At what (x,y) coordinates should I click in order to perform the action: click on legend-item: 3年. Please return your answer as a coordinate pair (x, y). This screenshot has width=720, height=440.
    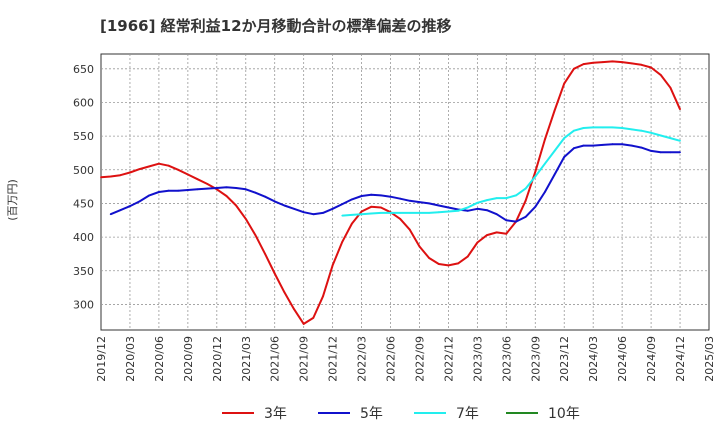
    Looking at the image, I should click on (254, 414).